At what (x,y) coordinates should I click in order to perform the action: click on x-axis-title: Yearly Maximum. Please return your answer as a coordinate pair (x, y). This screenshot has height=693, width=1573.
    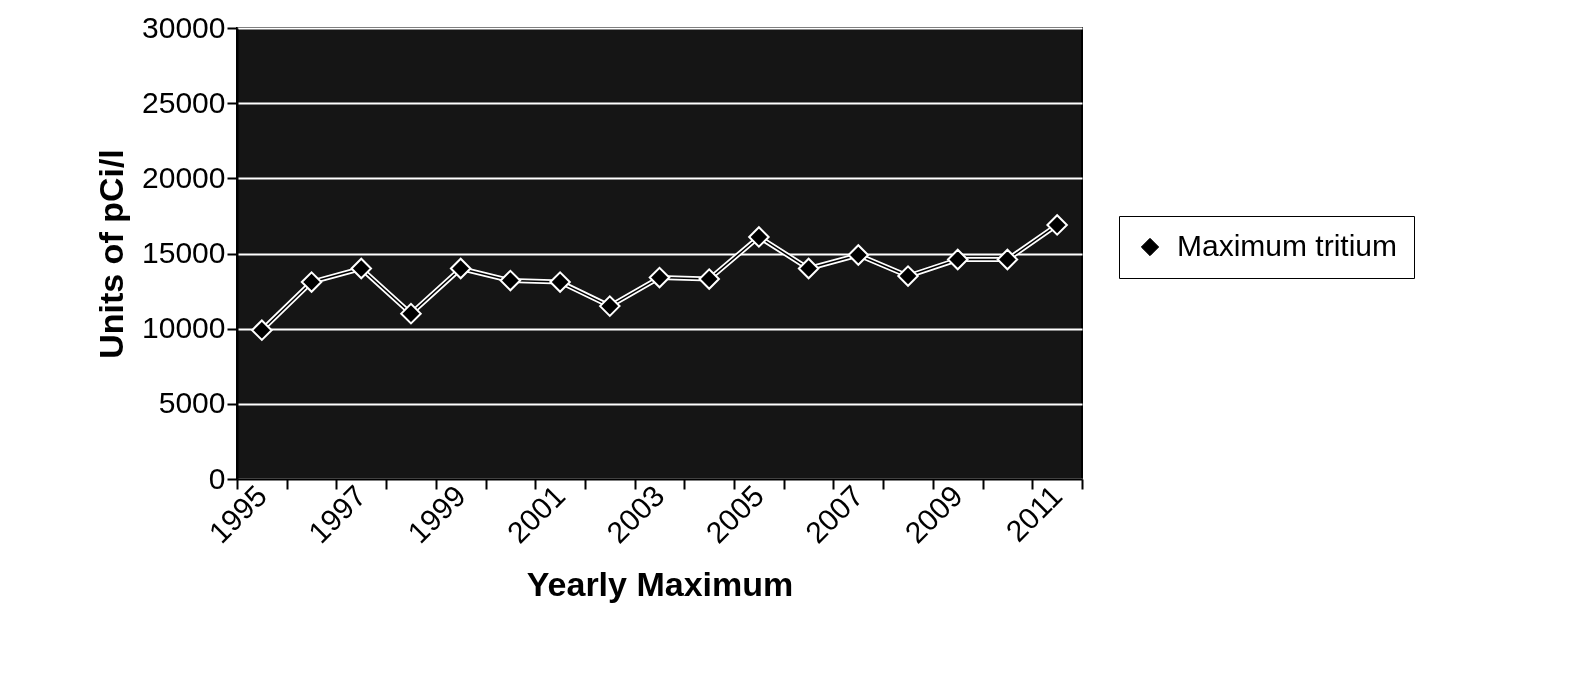
    Looking at the image, I should click on (660, 584).